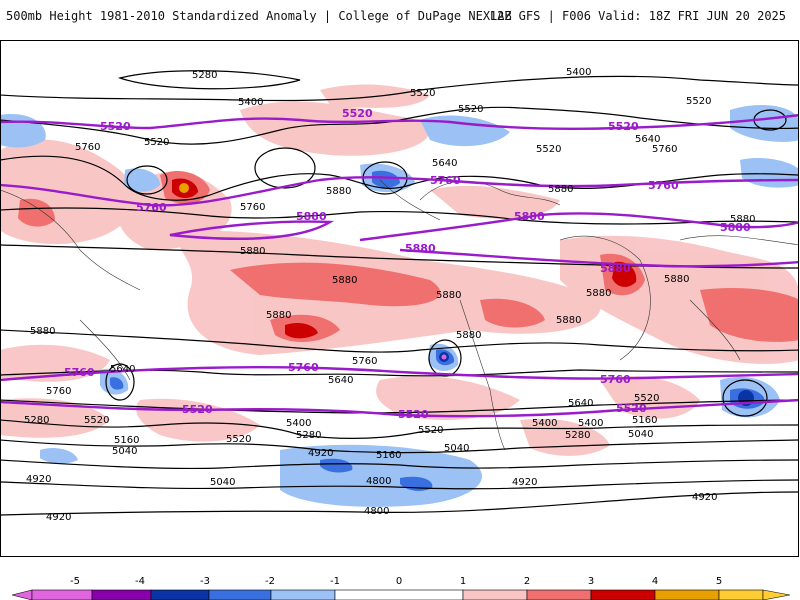  I want to click on contour-label: 4800, so click(376, 511).